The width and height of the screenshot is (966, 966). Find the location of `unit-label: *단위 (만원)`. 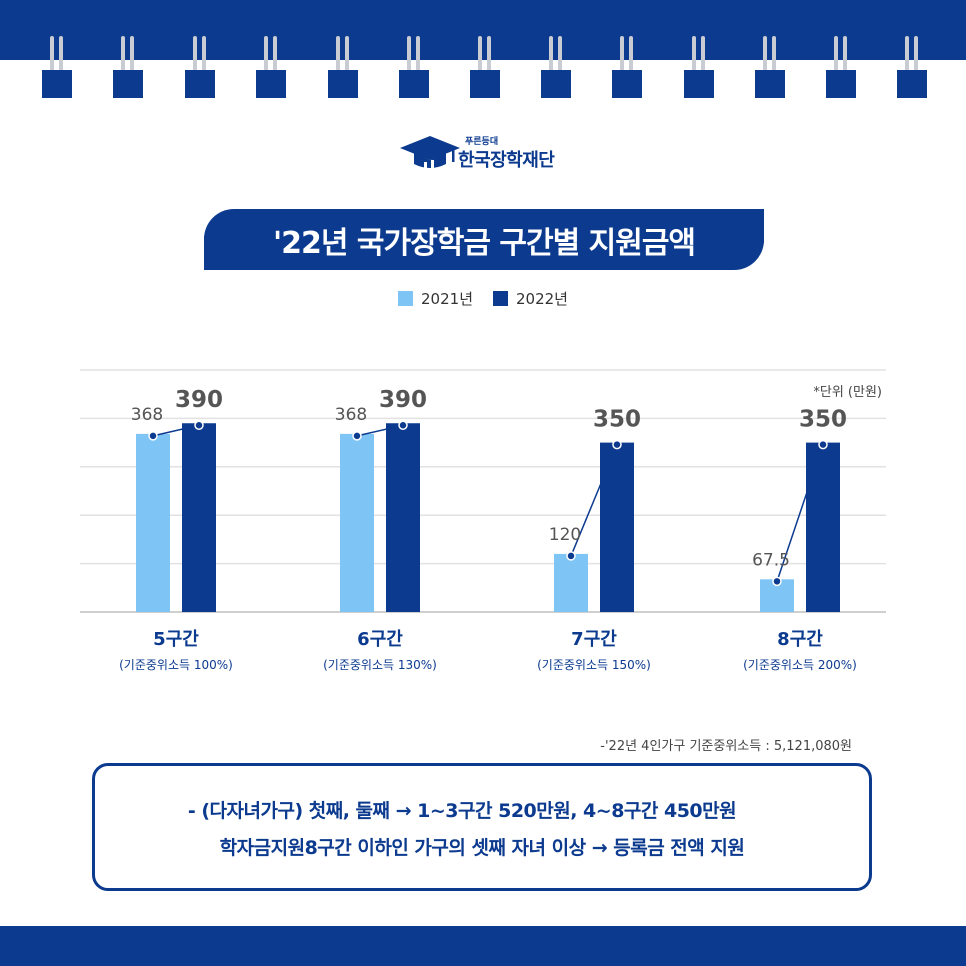

unit-label: *단위 (만원) is located at coordinates (847, 392).